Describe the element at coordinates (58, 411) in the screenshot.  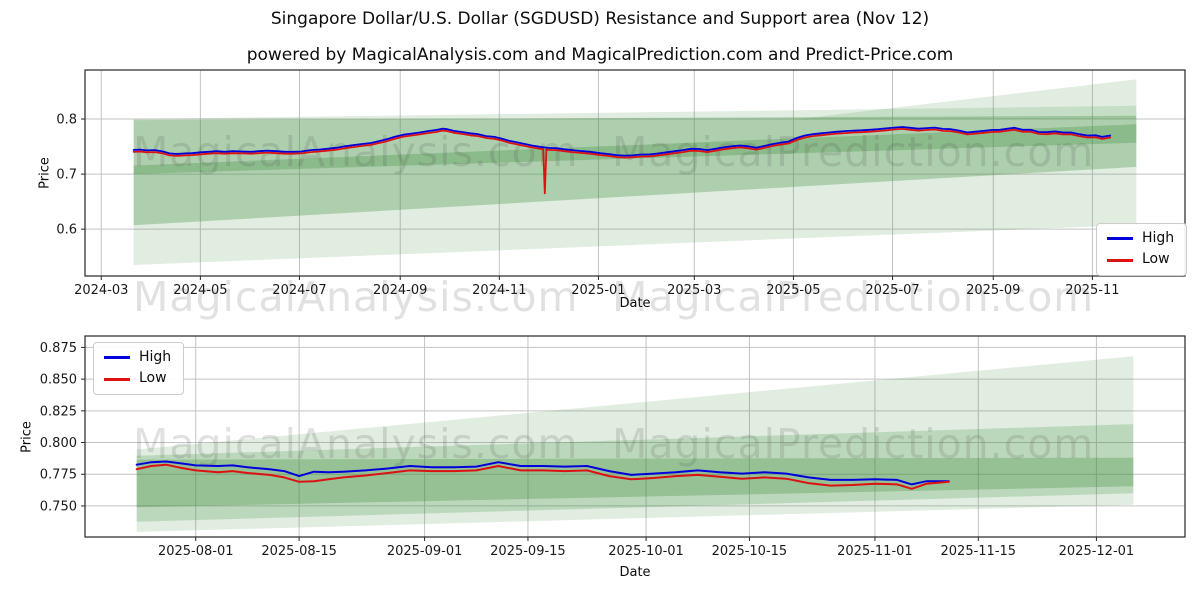
I see `y-tick-label: 0.825` at that location.